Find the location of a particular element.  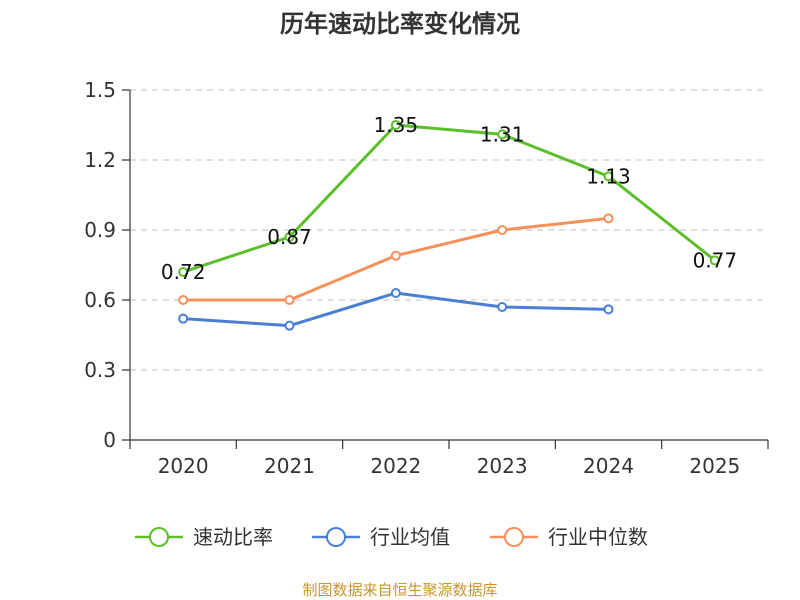

y-tick-label: 1.2 is located at coordinates (100, 160).